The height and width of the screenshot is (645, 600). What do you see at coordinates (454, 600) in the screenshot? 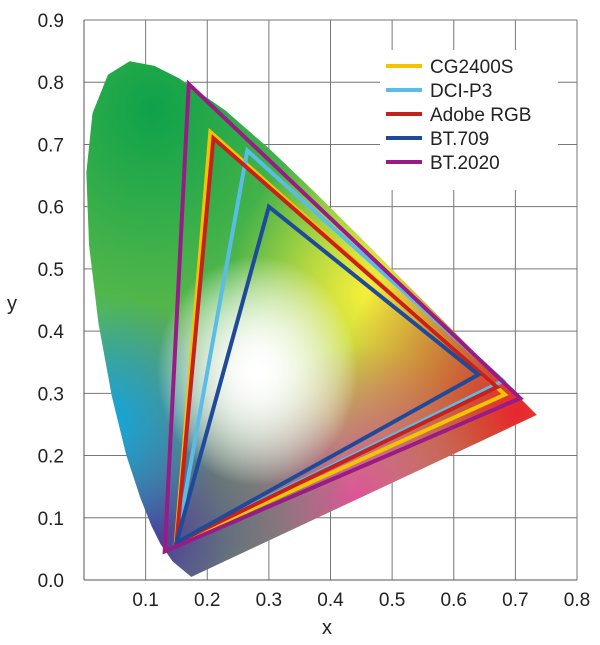
I see `x-tick-label: 0.6` at bounding box center [454, 600].